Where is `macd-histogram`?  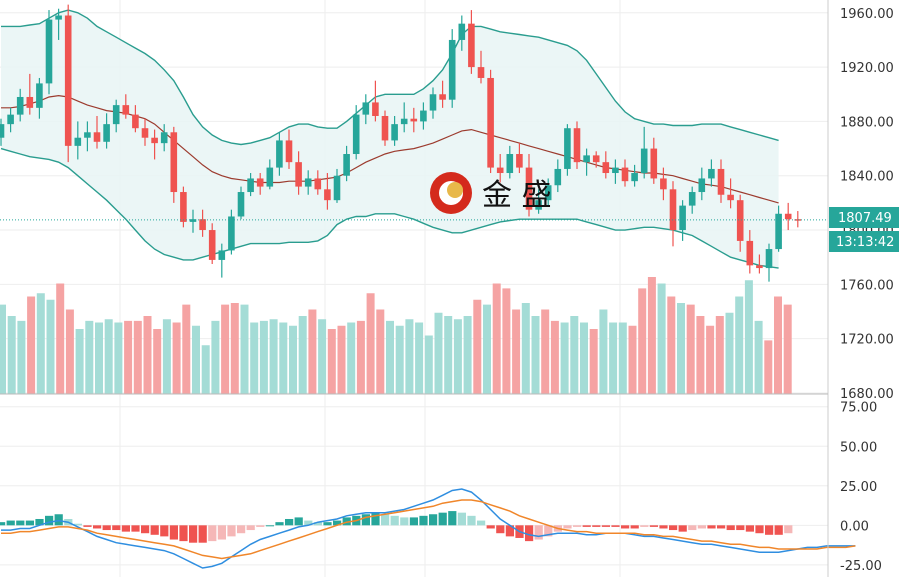
macd-histogram is located at coordinates (396, 527).